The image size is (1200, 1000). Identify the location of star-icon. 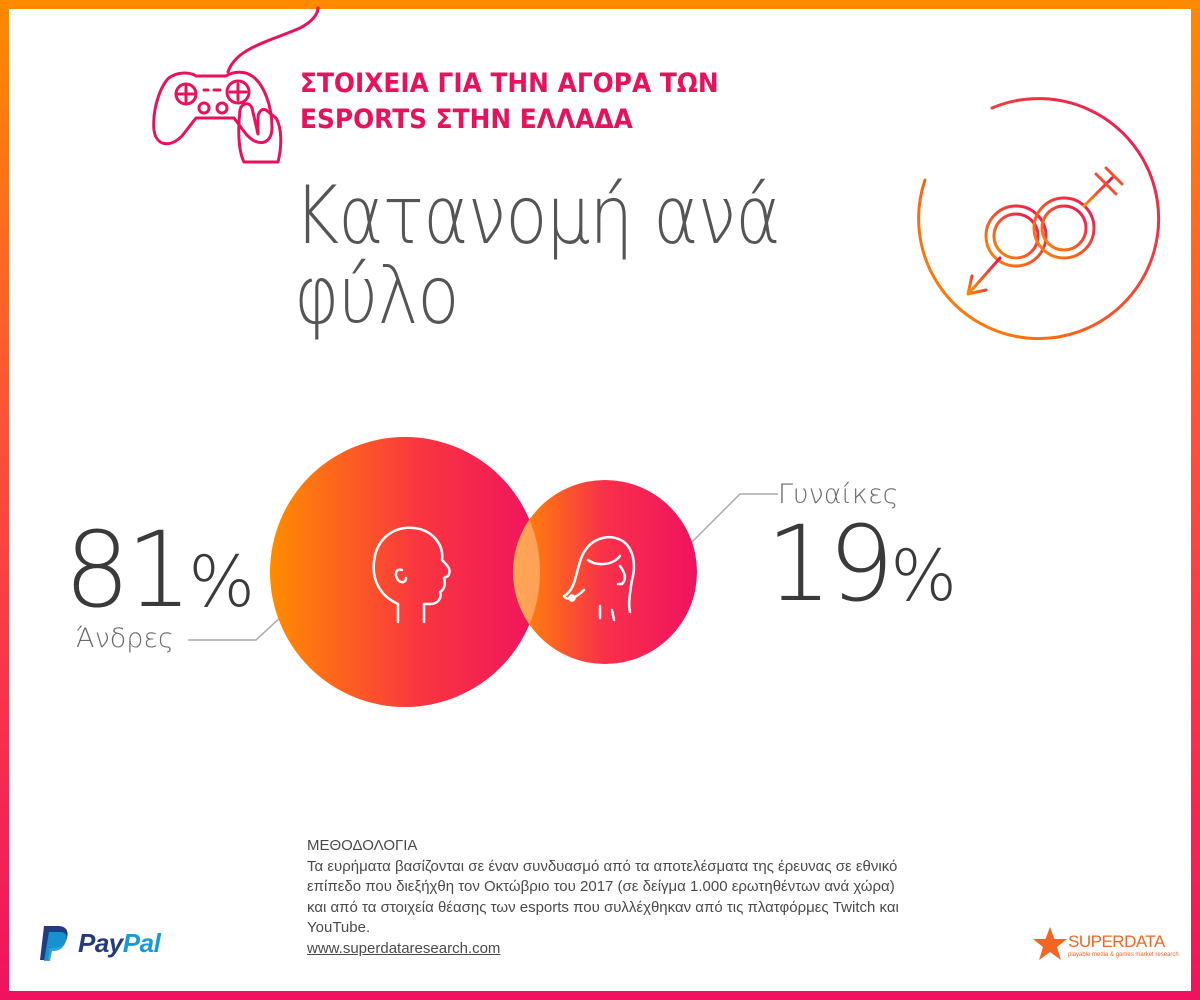
(1050, 943).